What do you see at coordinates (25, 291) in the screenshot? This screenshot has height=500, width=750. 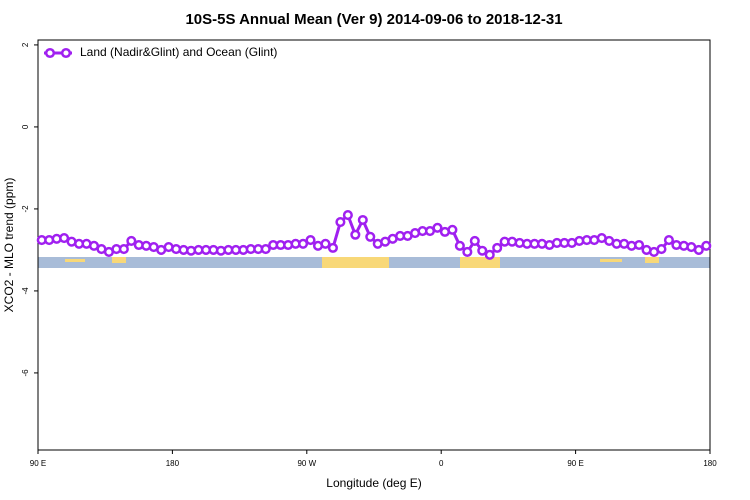 I see `y-tick-label: -4` at bounding box center [25, 291].